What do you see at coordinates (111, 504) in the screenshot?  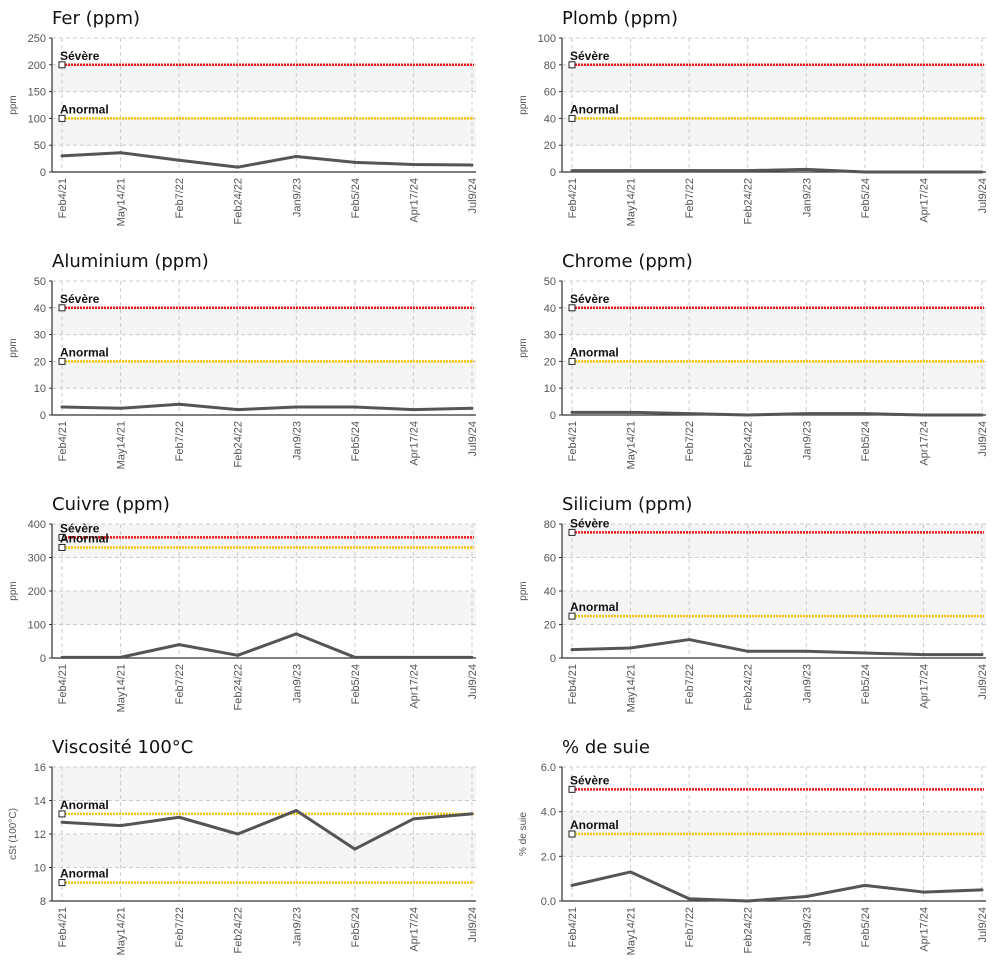 I see `chart-title: Cuivre (ppm)` at bounding box center [111, 504].